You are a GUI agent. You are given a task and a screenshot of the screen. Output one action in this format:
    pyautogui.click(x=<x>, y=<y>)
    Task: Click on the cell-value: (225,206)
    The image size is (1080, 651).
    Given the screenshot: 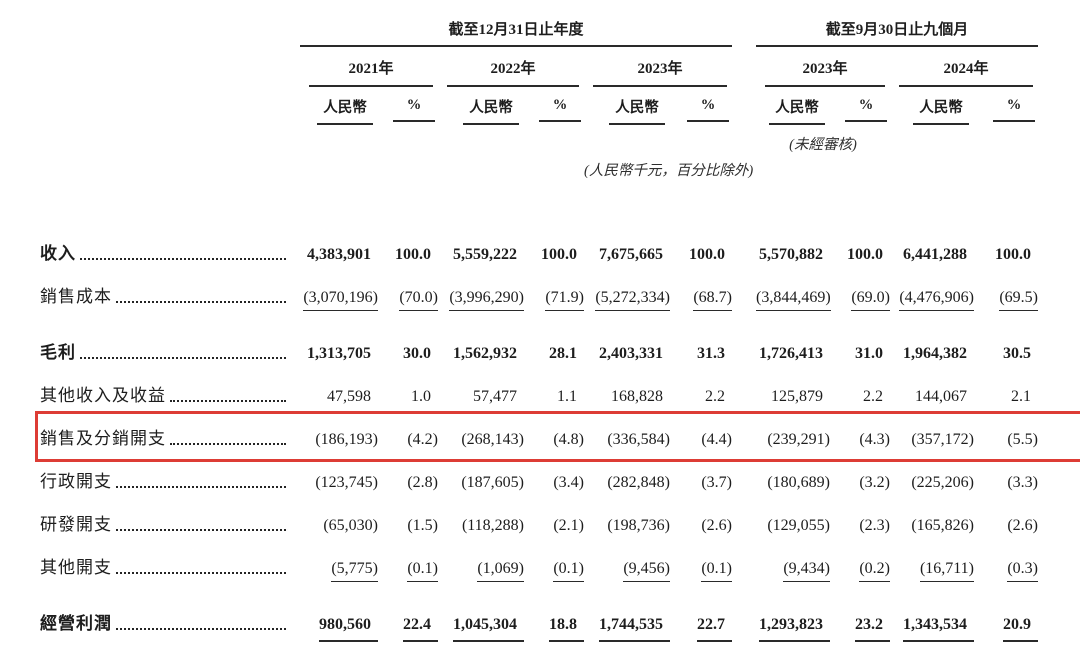 What is the action you would take?
    pyautogui.click(x=942, y=482)
    